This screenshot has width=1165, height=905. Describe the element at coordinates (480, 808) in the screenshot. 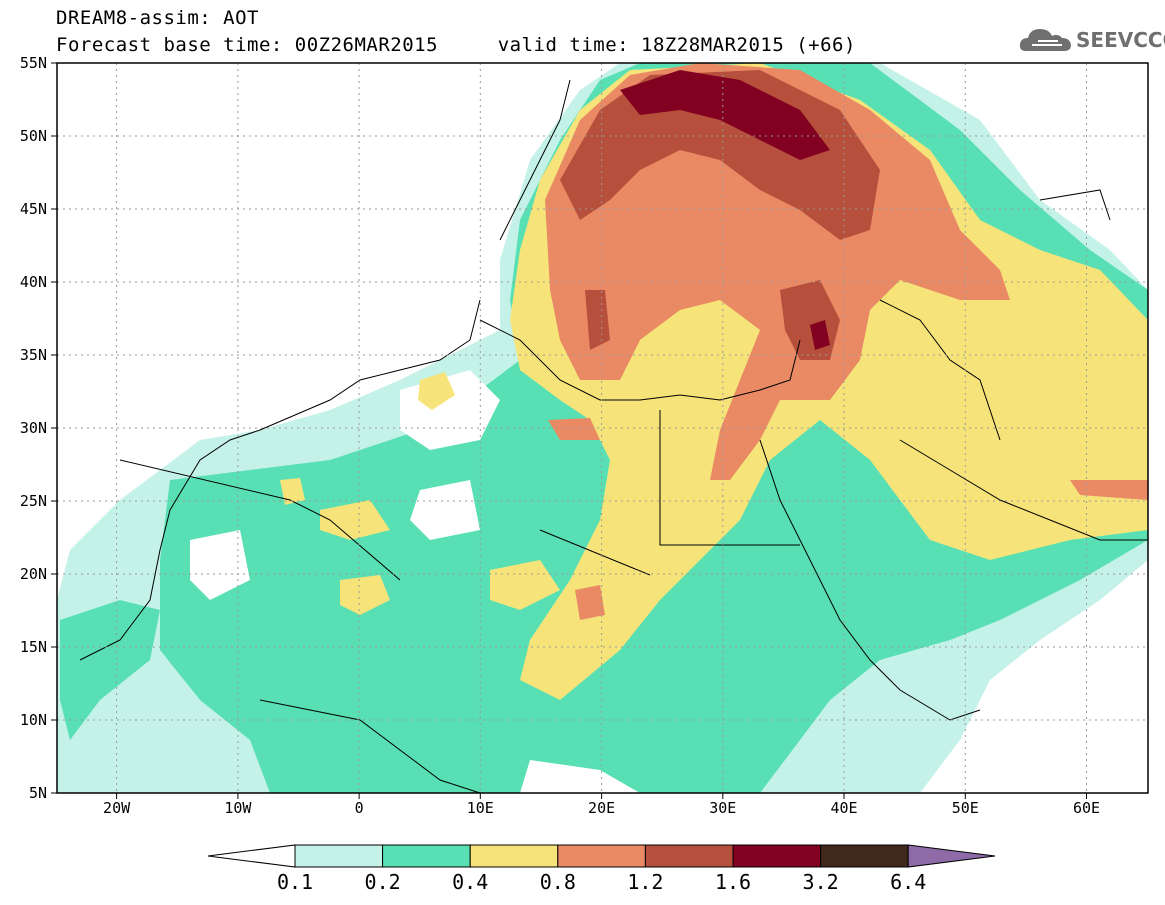

I see `lon-tick-label: 10E` at that location.